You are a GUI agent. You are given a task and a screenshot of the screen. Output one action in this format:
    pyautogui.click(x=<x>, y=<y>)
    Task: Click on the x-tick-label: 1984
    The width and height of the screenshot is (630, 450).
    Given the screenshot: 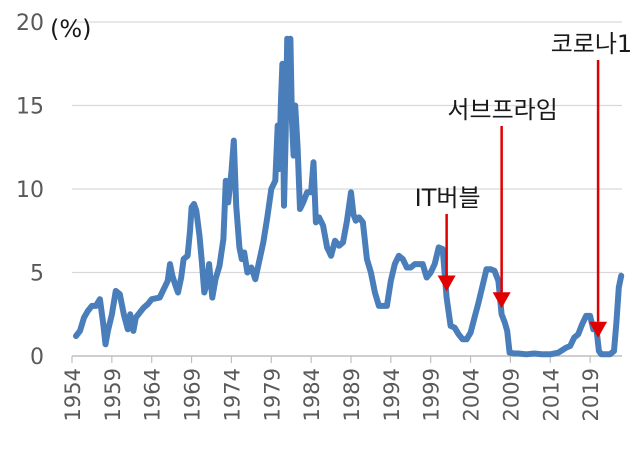 What is the action you would take?
    pyautogui.click(x=312, y=394)
    